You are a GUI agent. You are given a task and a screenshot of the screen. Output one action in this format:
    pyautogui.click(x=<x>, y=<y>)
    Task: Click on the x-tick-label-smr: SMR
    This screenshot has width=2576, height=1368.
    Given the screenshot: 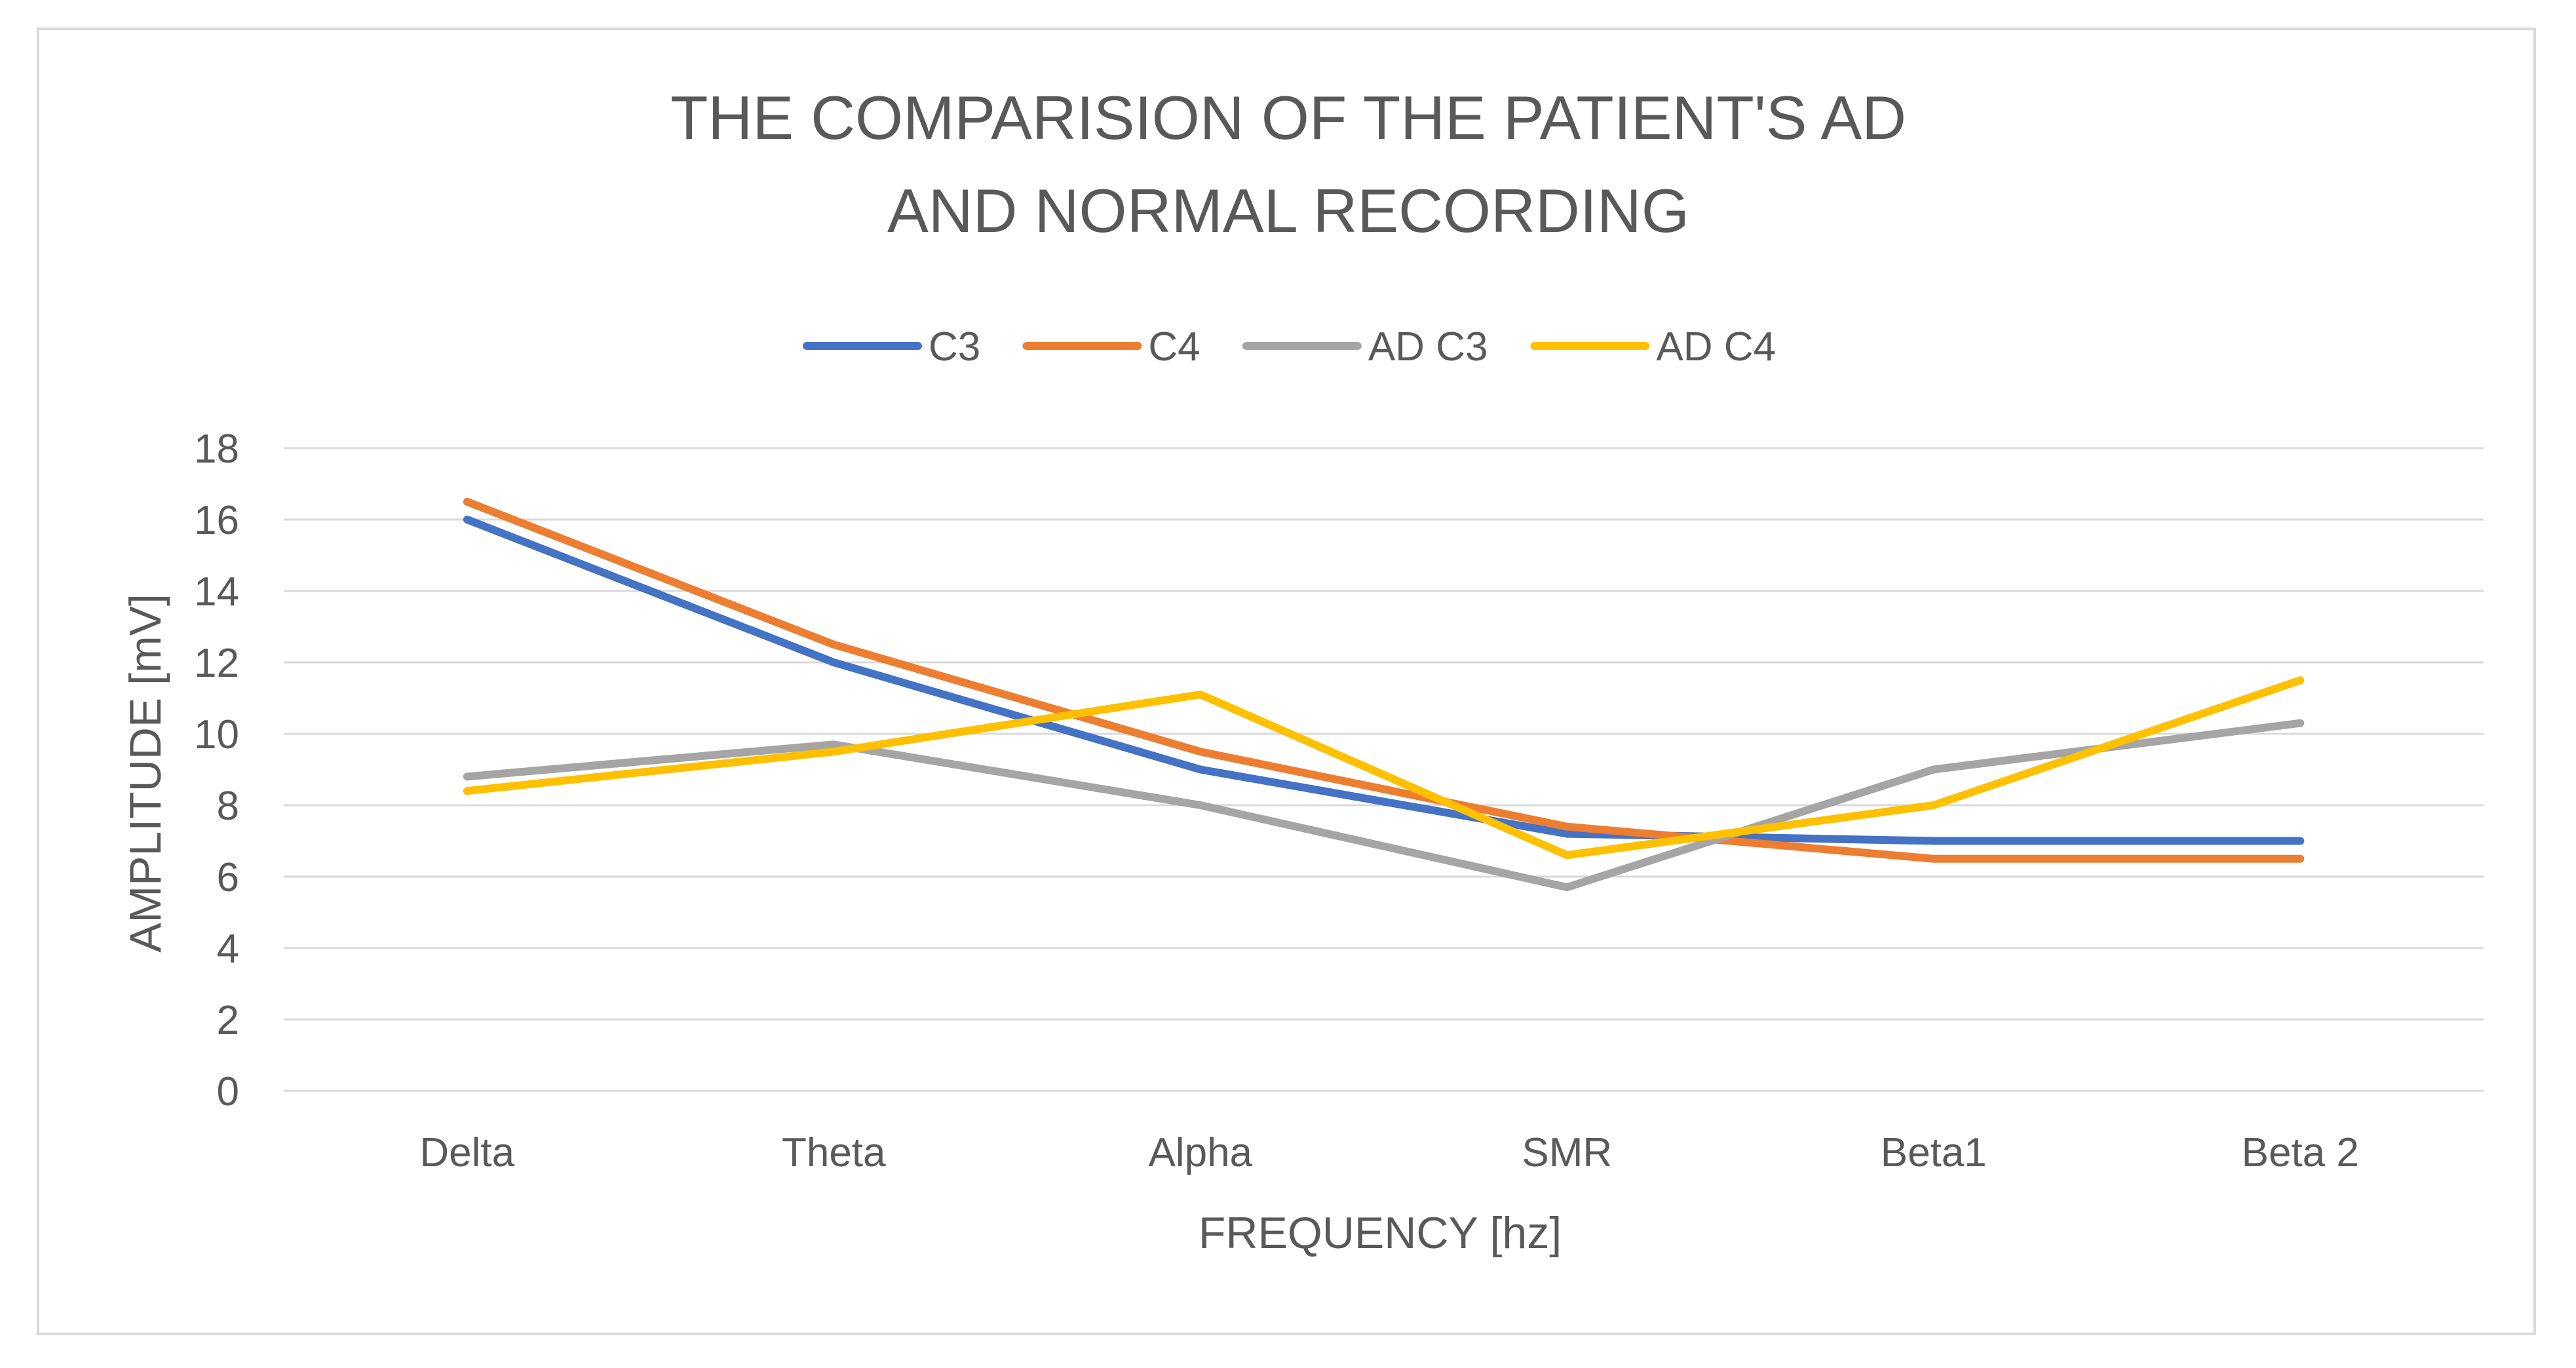 What is the action you would take?
    pyautogui.click(x=1567, y=1152)
    